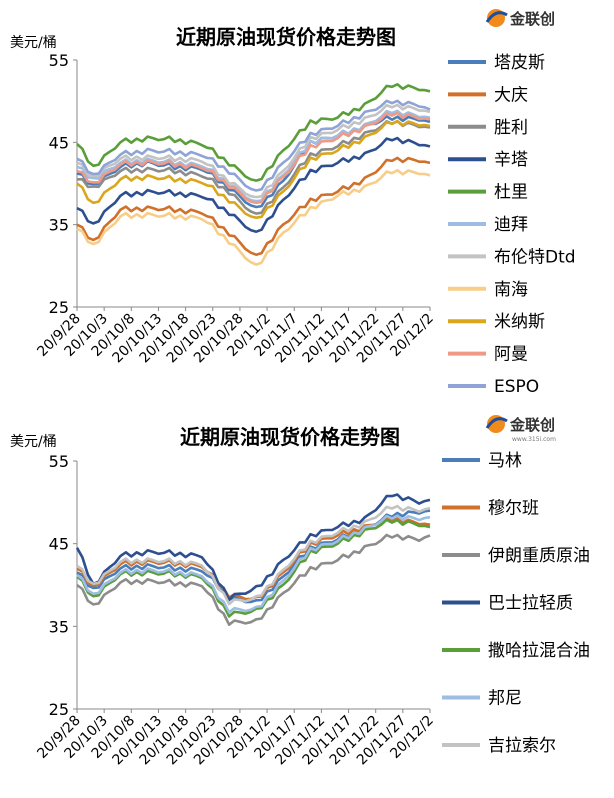 This screenshot has height=798, width=614. I want to click on legend-label: 辛塔, so click(511, 160).